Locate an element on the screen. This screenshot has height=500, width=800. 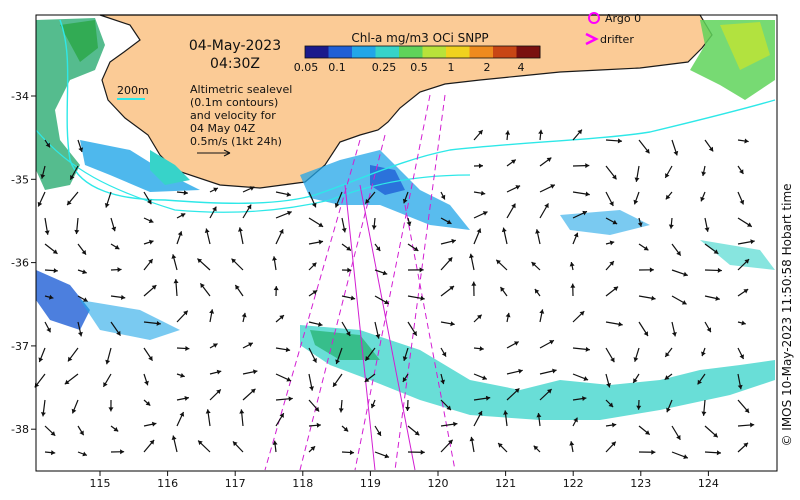
colorbar-tick-label: 0.25 is located at coordinates (384, 67).